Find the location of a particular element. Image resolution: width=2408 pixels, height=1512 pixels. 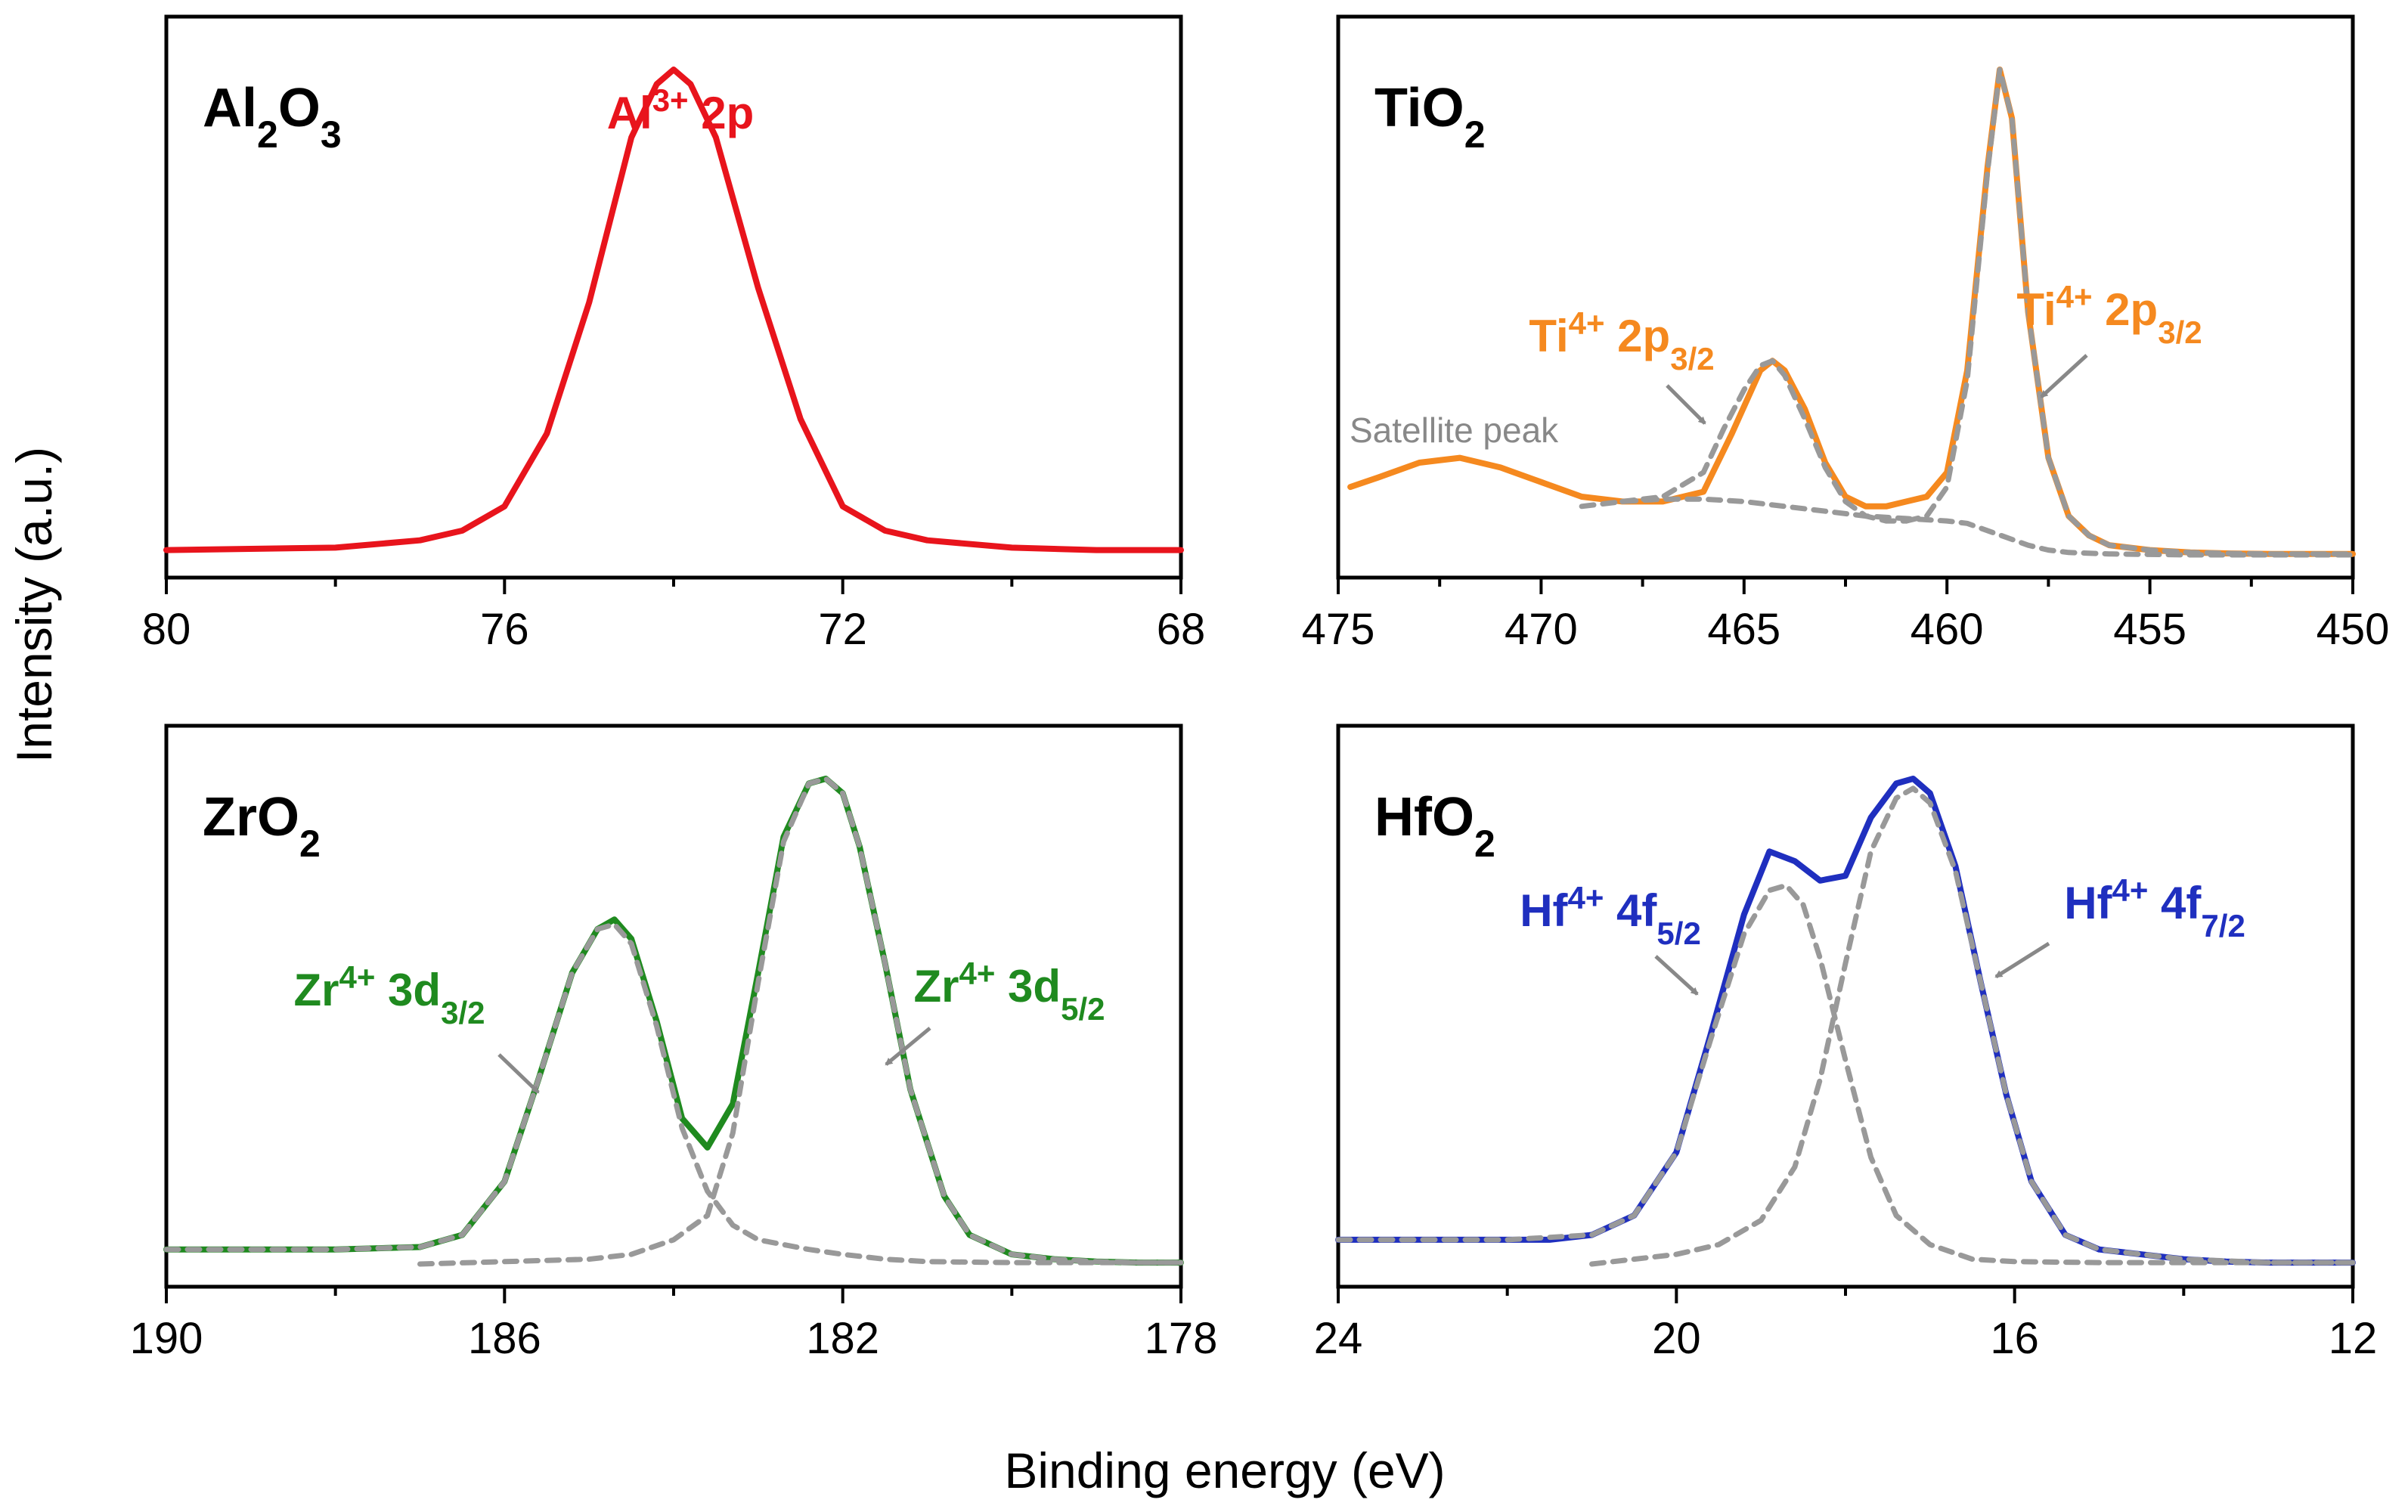

x-tick-label: 80 is located at coordinates (166, 629).